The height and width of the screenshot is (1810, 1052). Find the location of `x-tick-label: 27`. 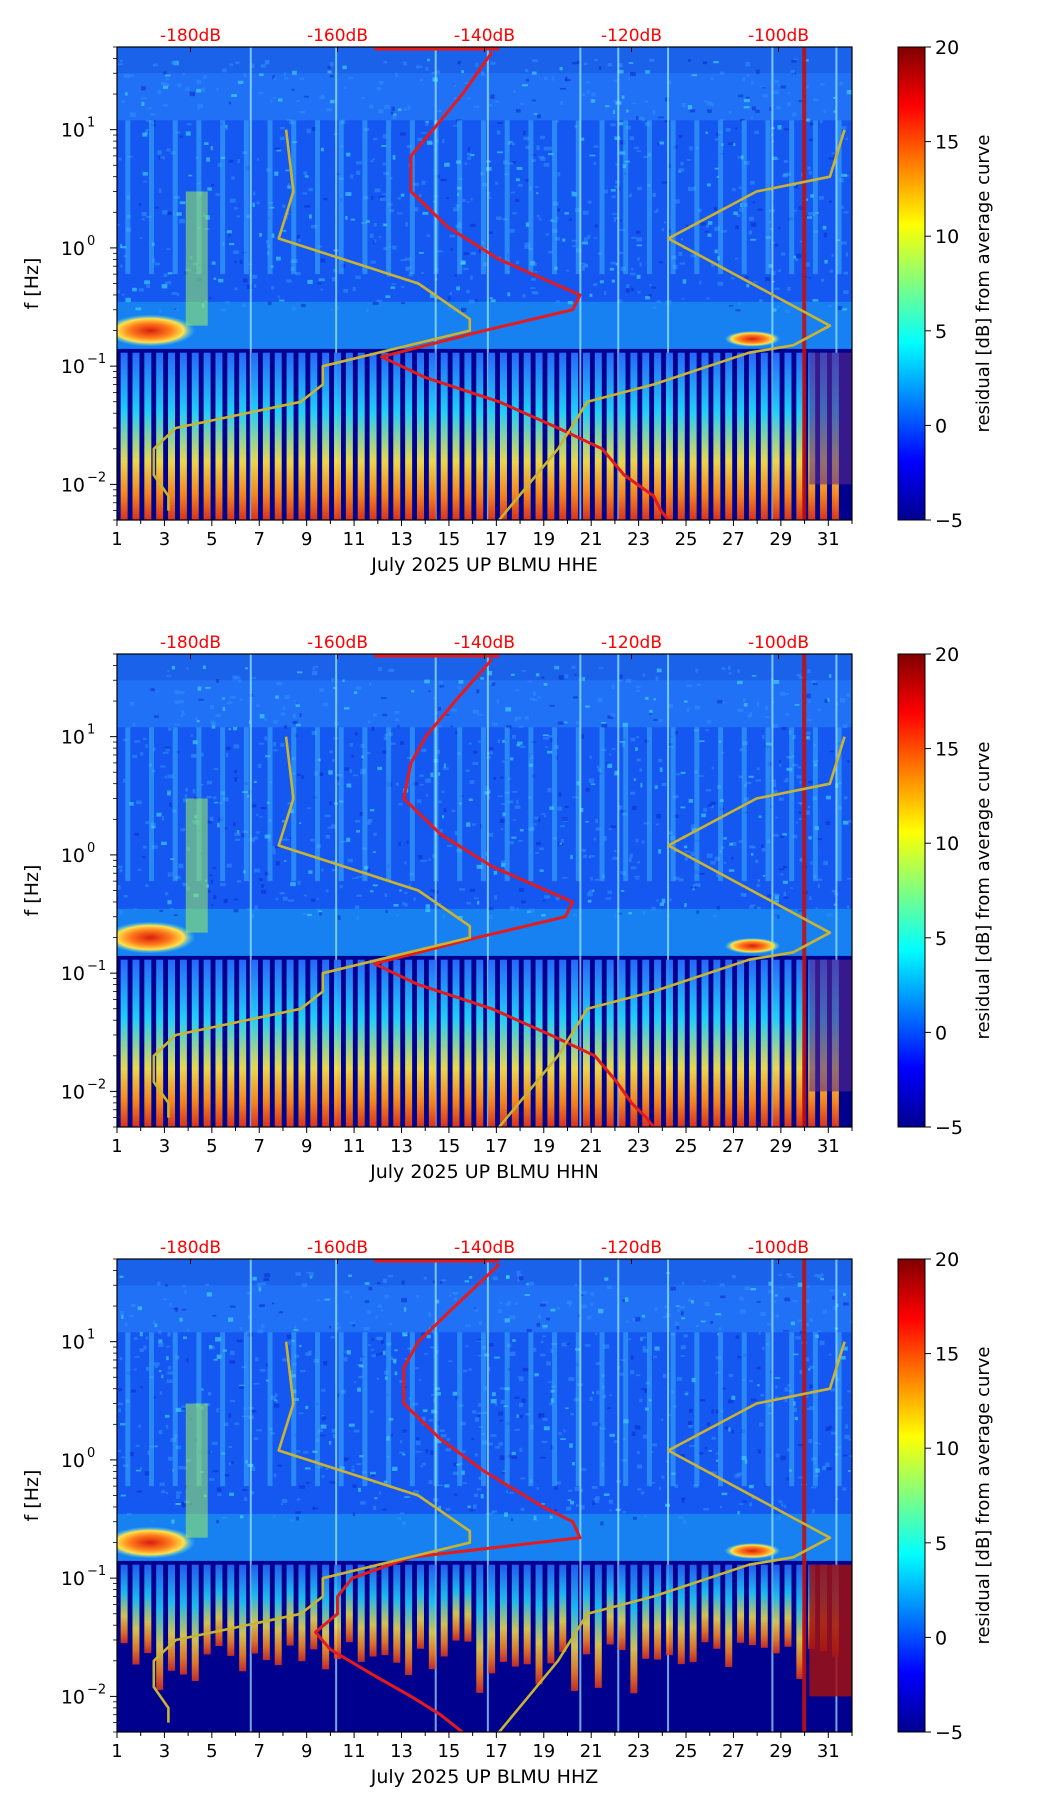

x-tick-label: 27 is located at coordinates (733, 1751).